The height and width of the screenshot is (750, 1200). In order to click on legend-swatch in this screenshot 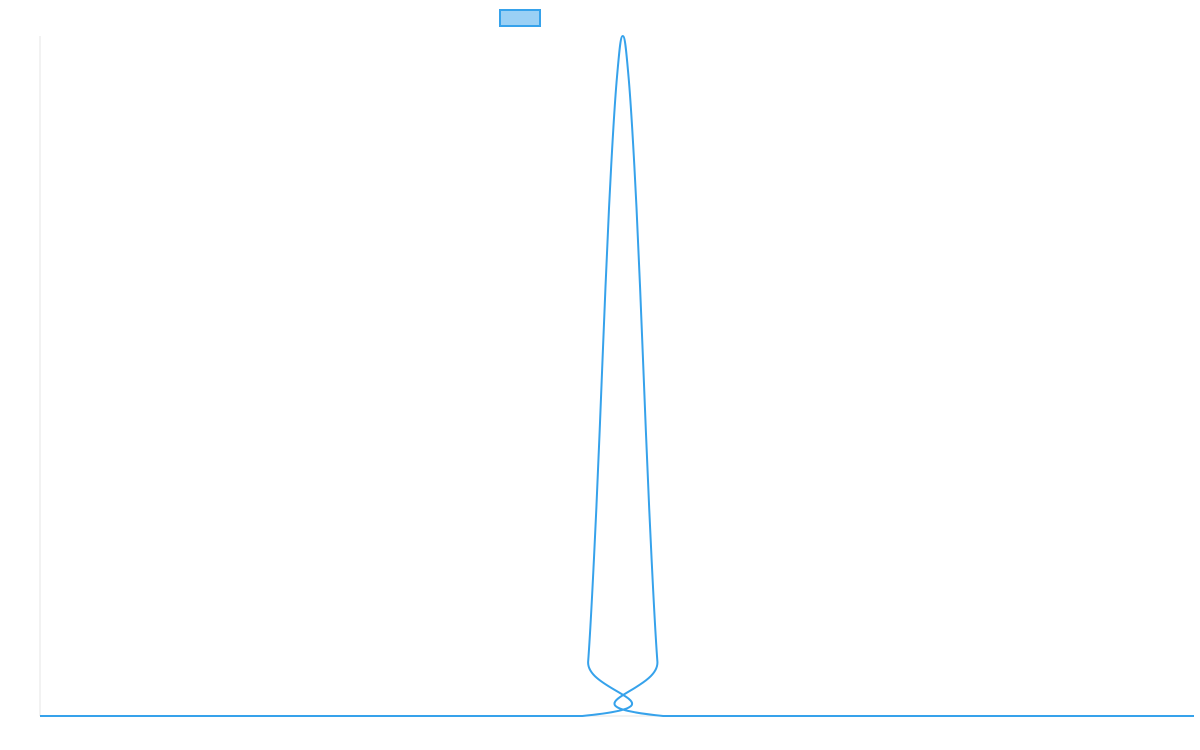, I will do `click(520, 18)`.